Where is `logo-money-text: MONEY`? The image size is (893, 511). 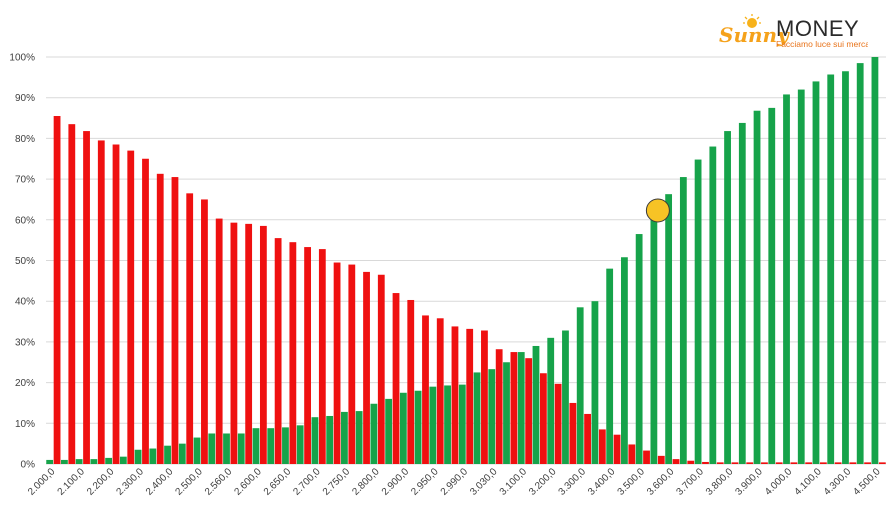
logo-money-text: MONEY is located at coordinates (817, 28).